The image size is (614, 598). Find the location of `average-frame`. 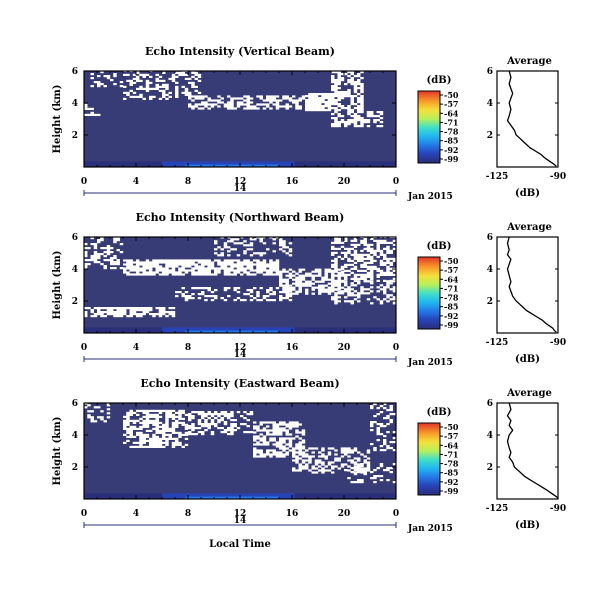

average-frame is located at coordinates (527, 451).